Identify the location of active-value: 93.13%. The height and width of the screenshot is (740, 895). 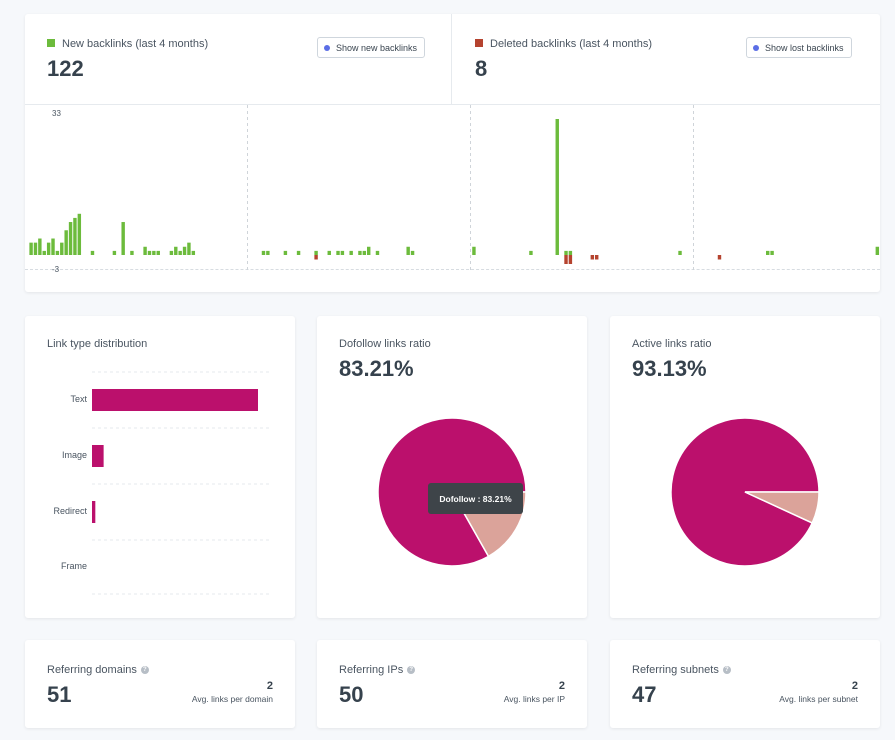
(669, 368).